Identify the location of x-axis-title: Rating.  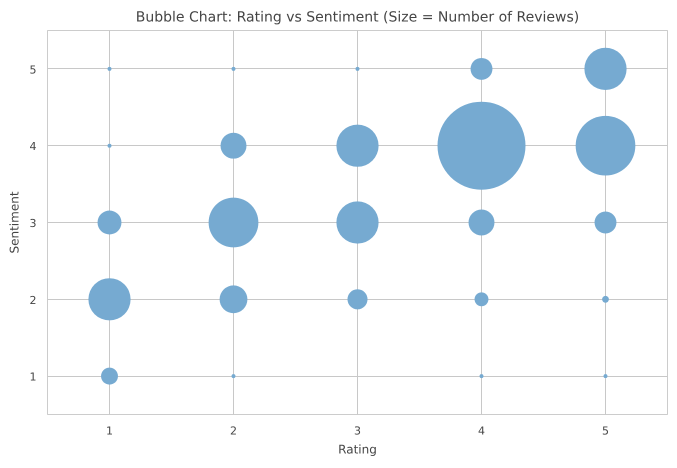
(357, 449).